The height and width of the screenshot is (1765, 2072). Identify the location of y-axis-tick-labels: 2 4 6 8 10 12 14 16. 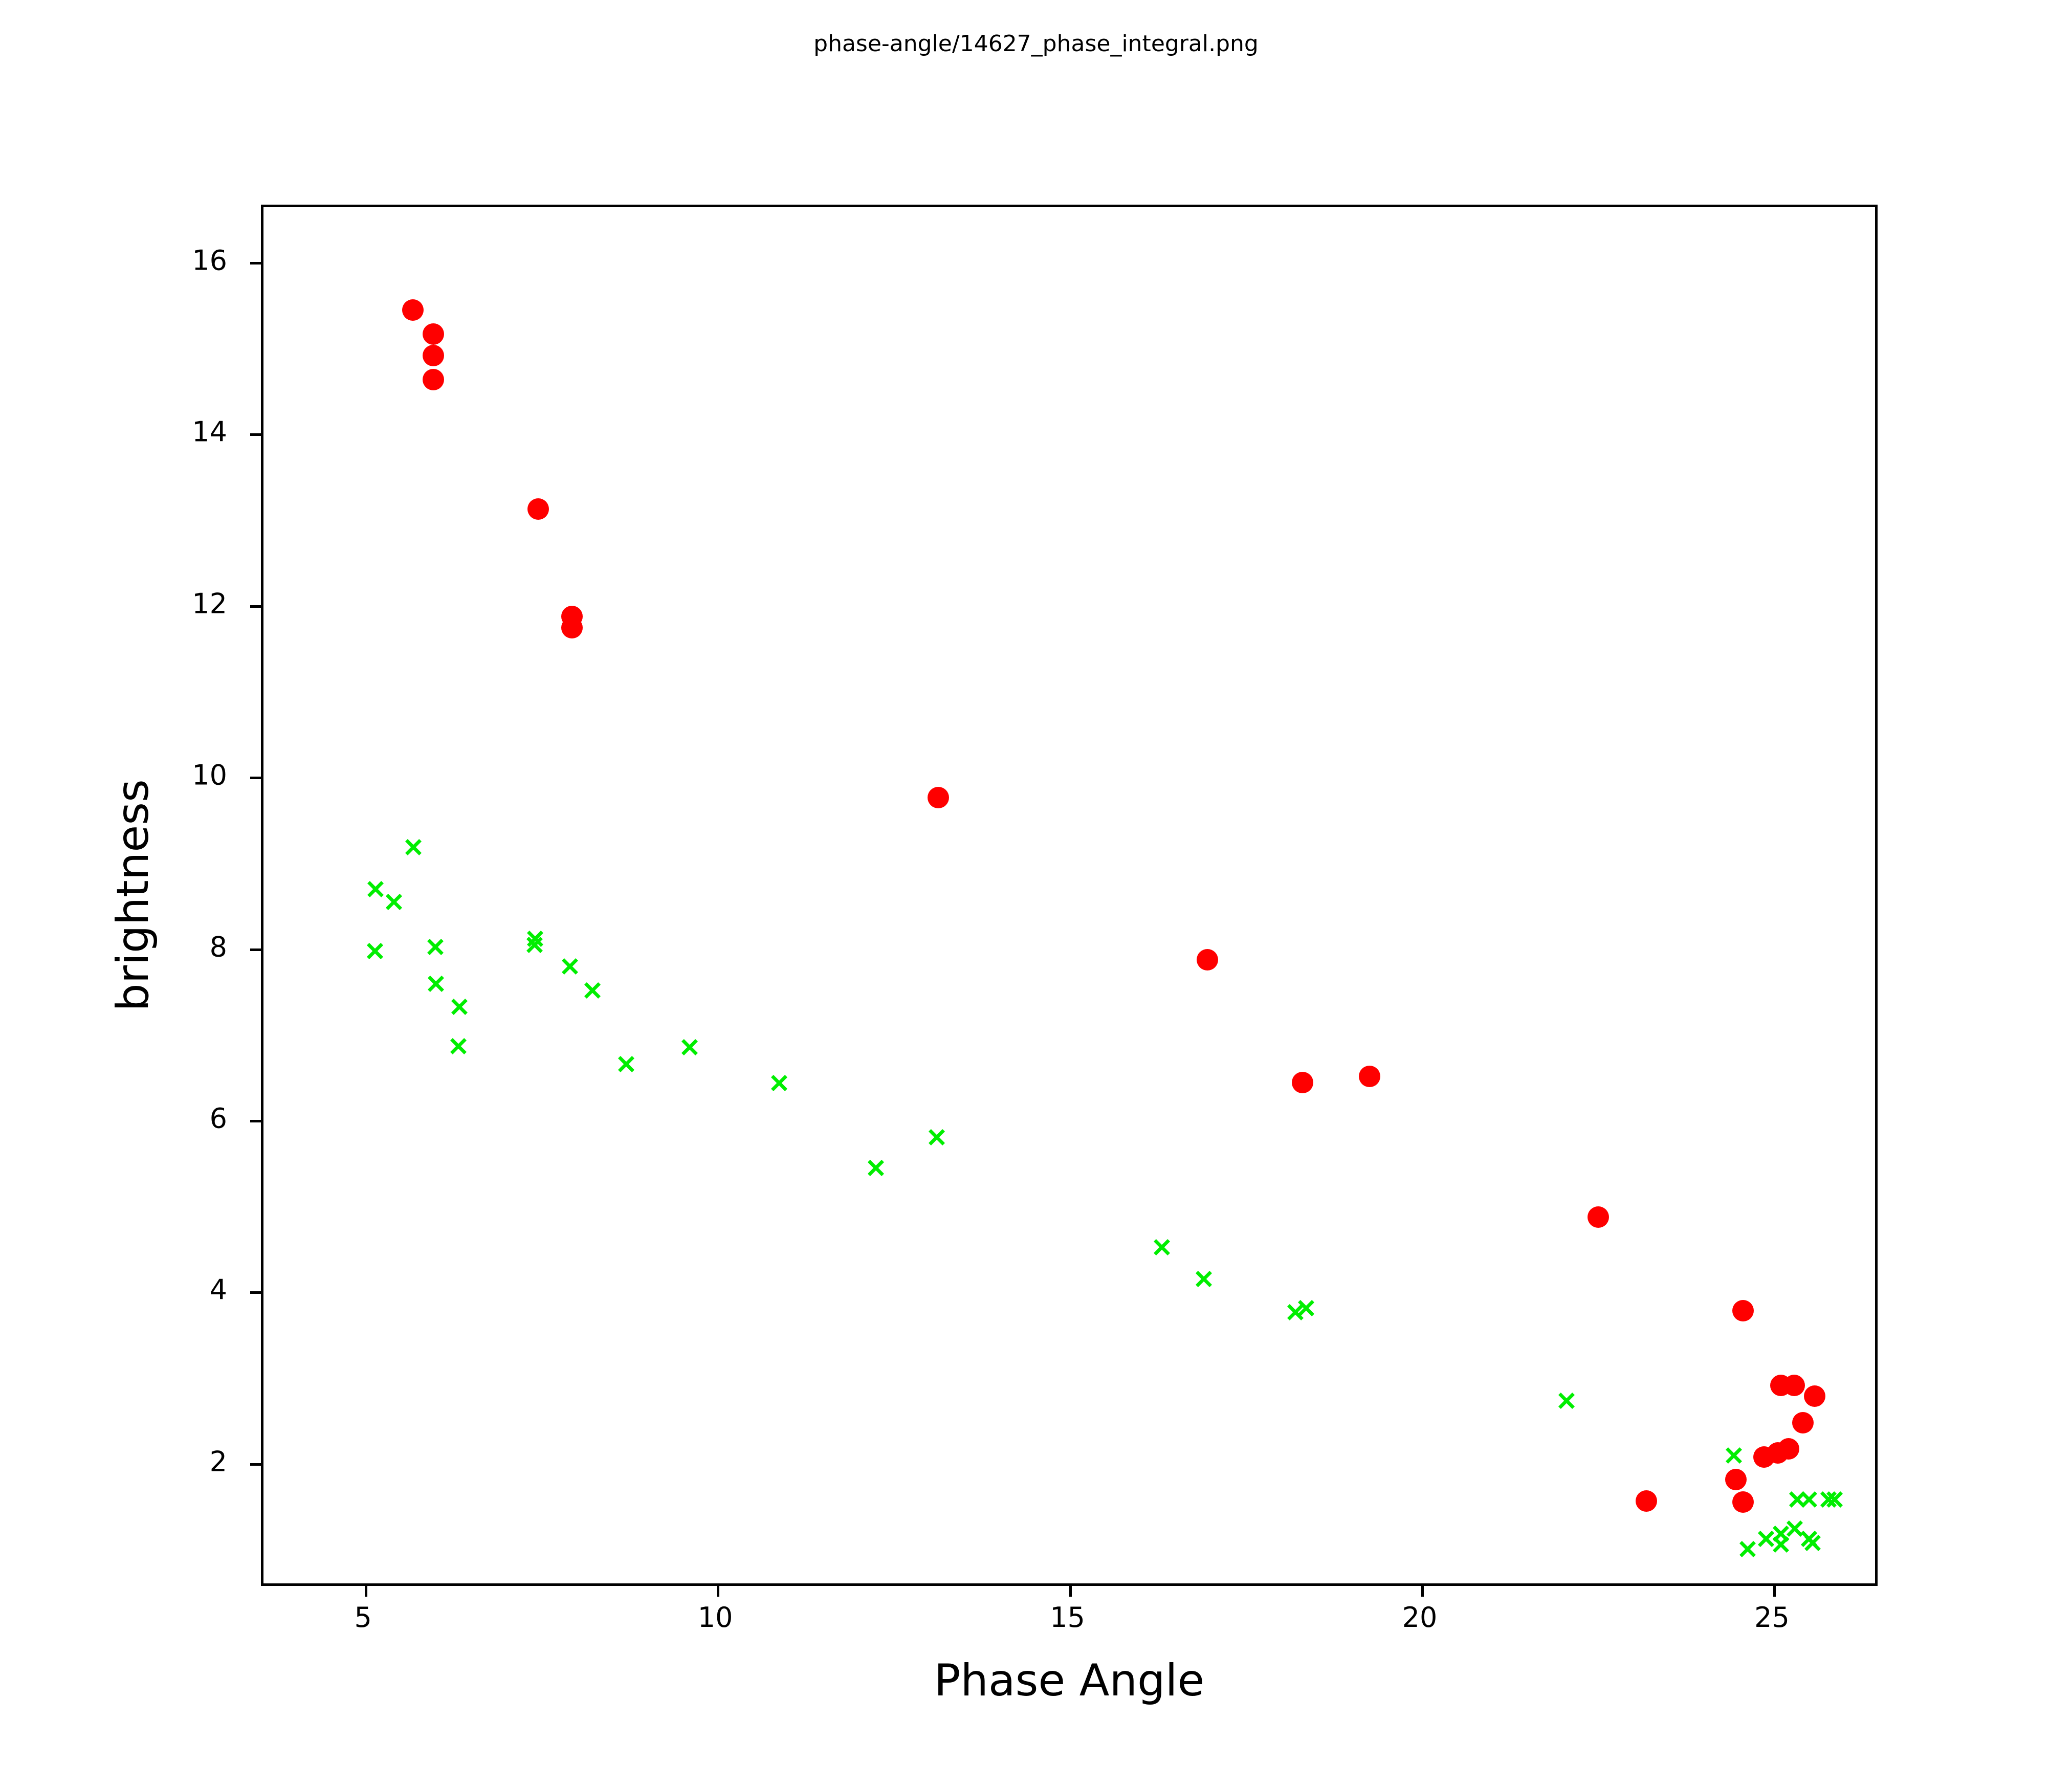
(123, 895).